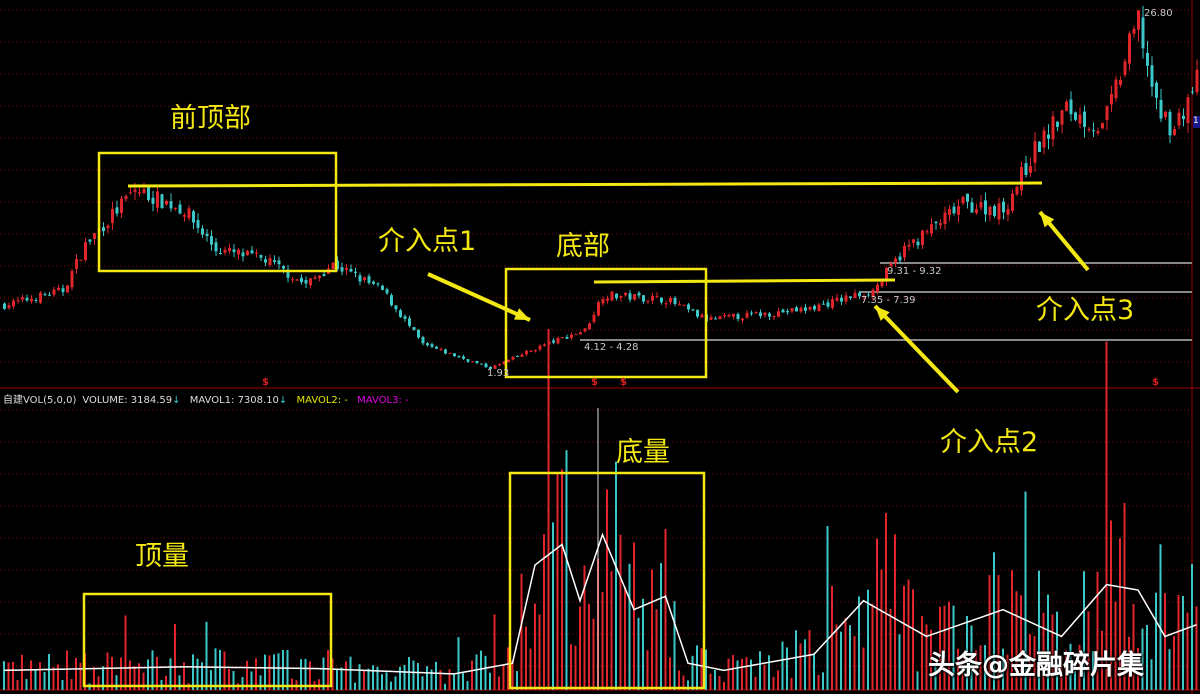 This screenshot has width=1200, height=694. What do you see at coordinates (643, 452) in the screenshot?
I see `annotation-bottom-volume: 底量` at bounding box center [643, 452].